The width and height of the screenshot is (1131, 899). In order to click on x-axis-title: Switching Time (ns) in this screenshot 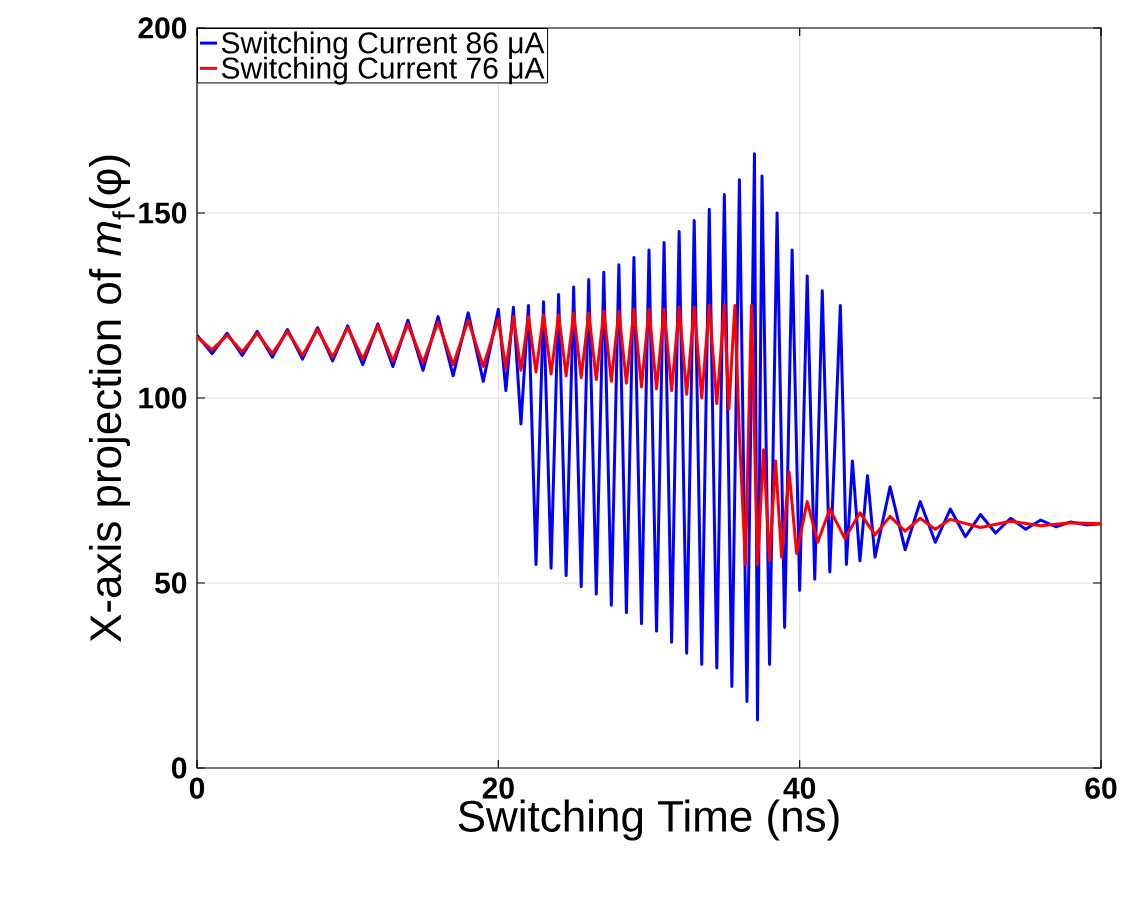, I will do `click(648, 820)`.